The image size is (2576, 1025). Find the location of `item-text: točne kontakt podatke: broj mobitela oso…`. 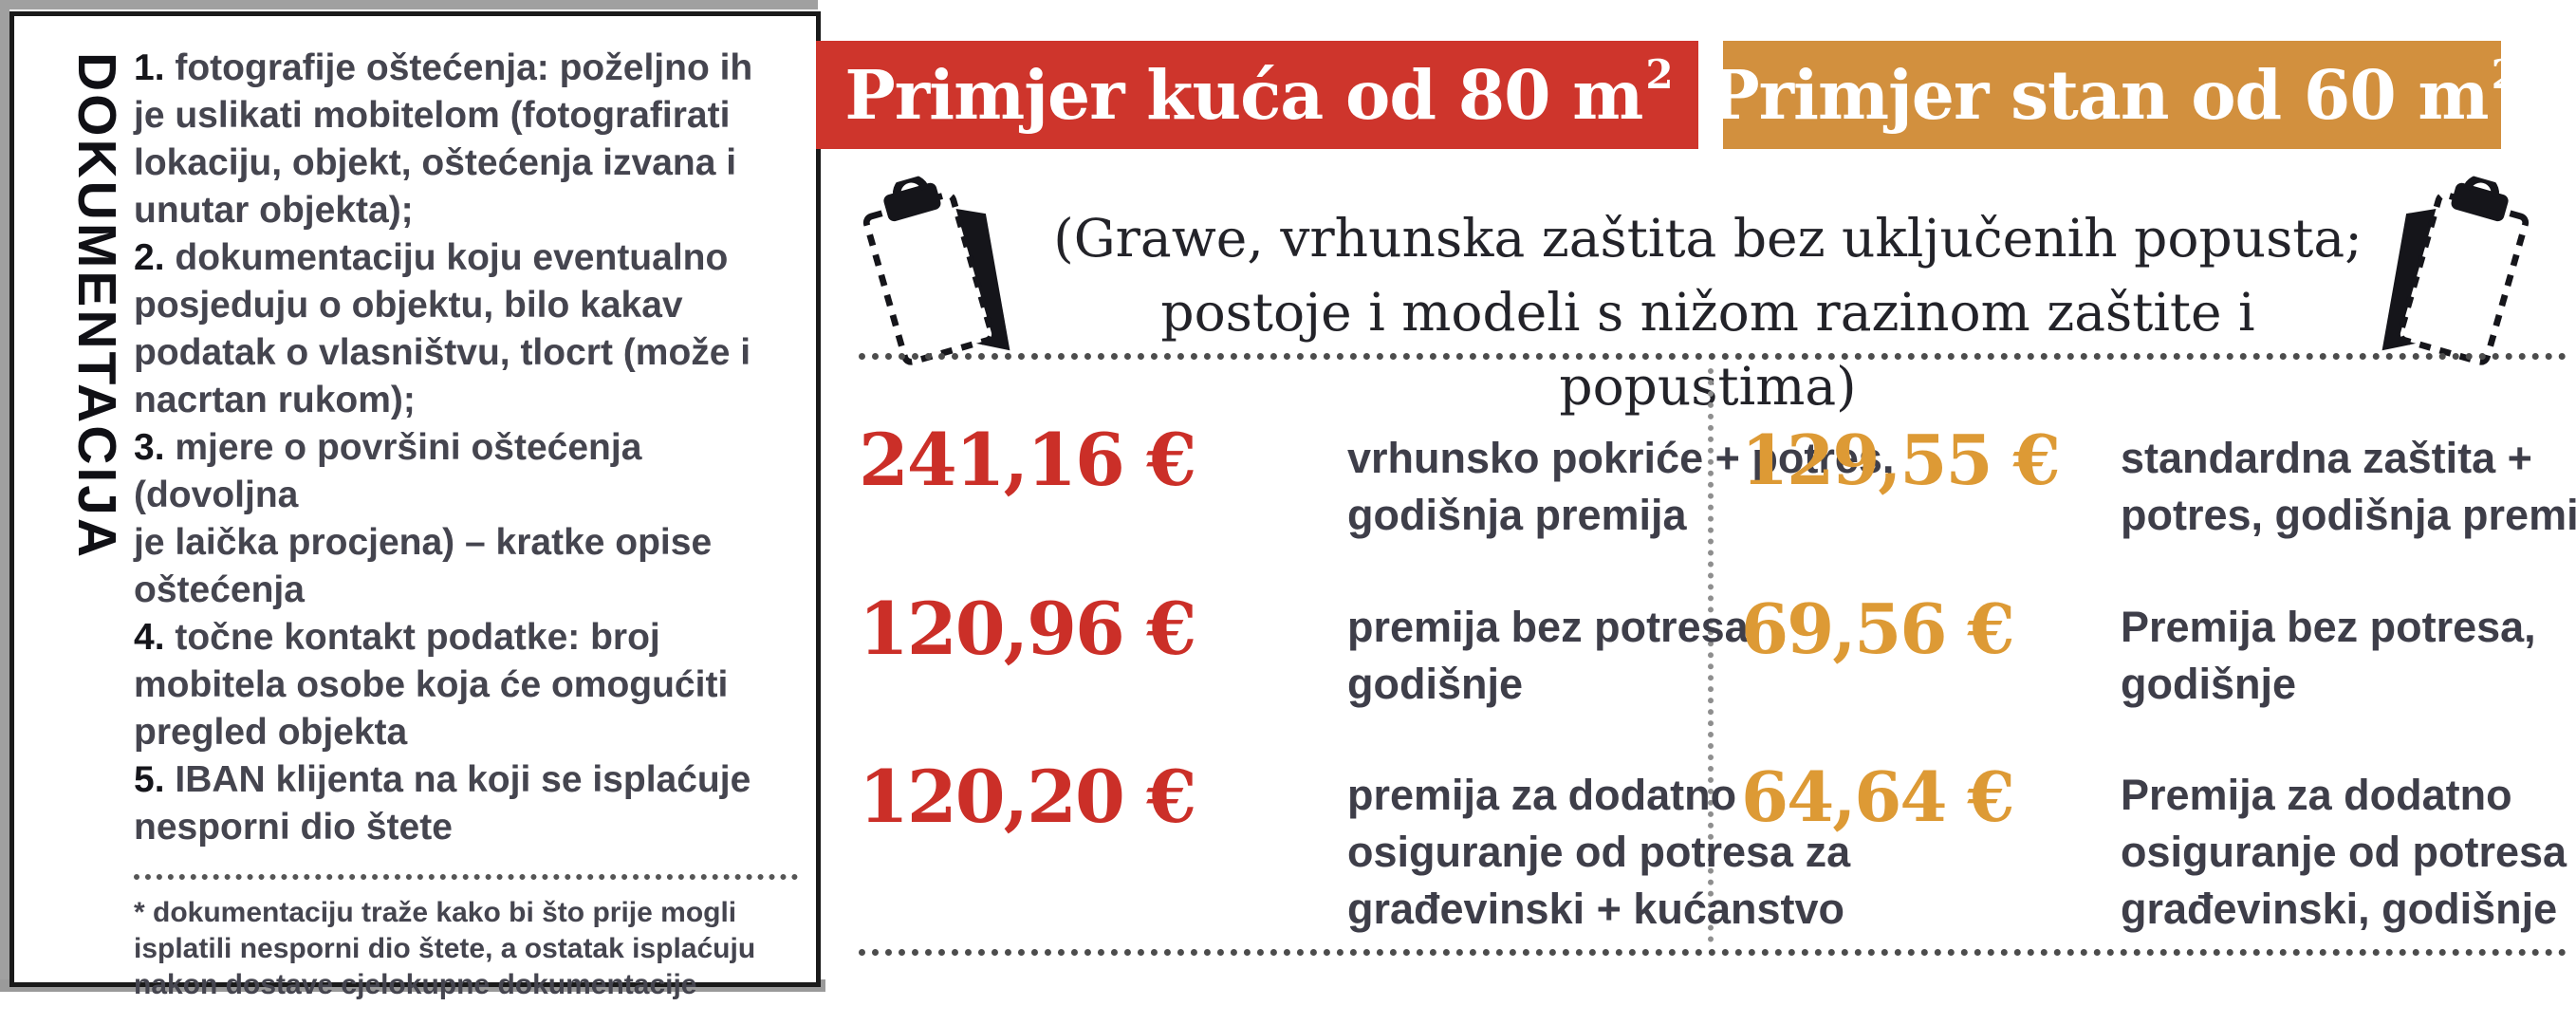

item-text: točne kontakt podatke: broj mobitela oso… is located at coordinates (431, 685).